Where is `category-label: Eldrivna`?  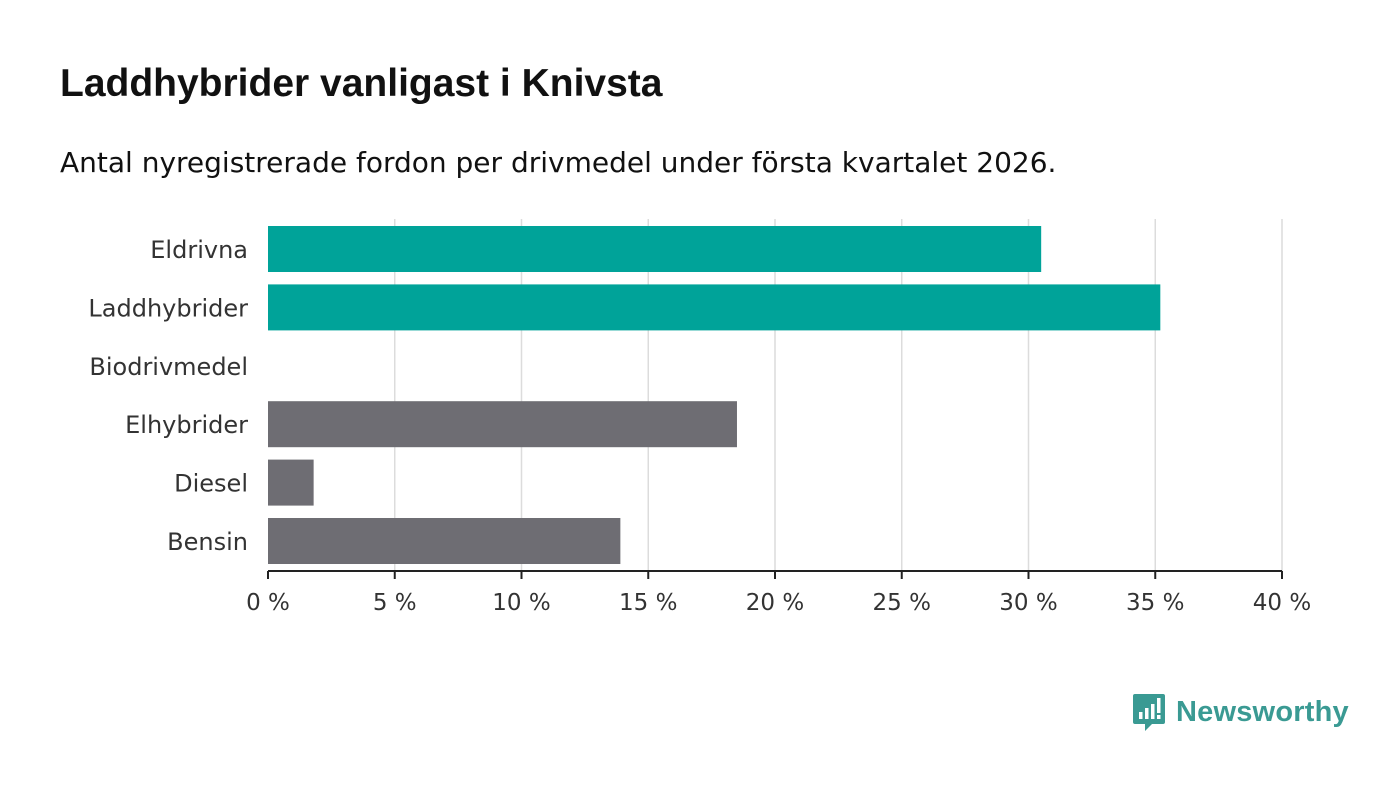 category-label: Eldrivna is located at coordinates (199, 250).